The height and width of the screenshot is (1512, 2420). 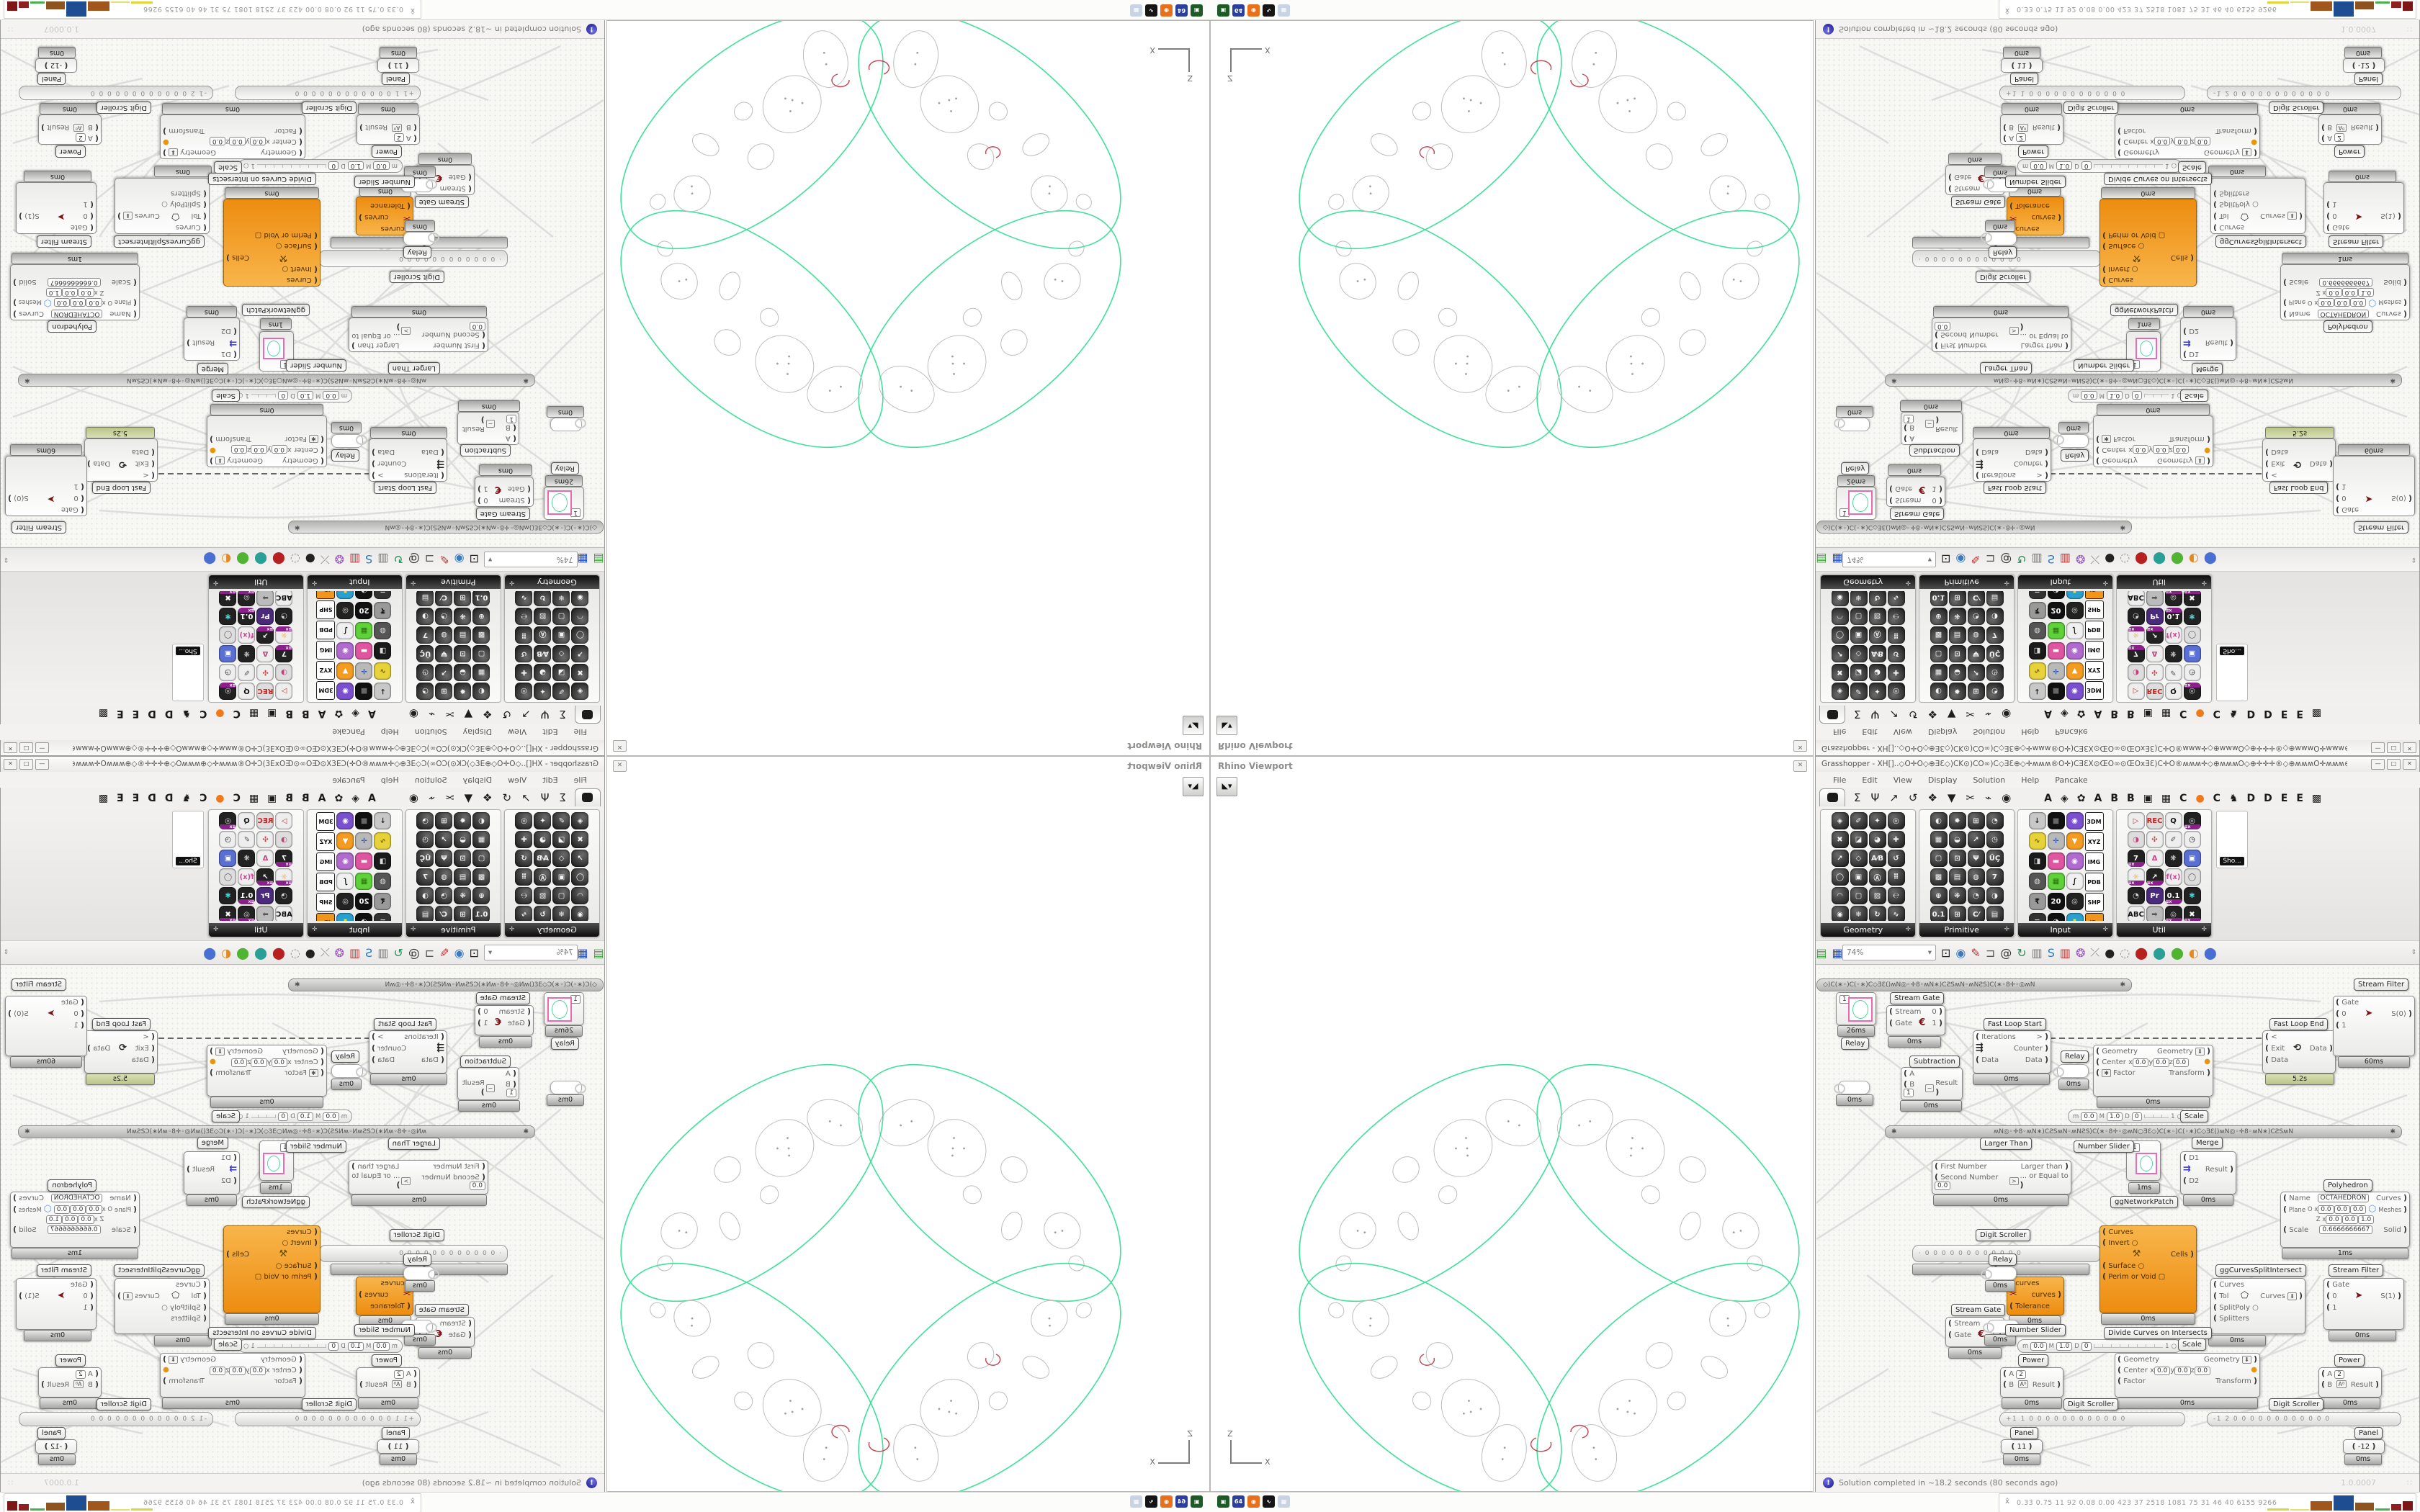 I want to click on icon-cell: ID., so click(x=326, y=595).